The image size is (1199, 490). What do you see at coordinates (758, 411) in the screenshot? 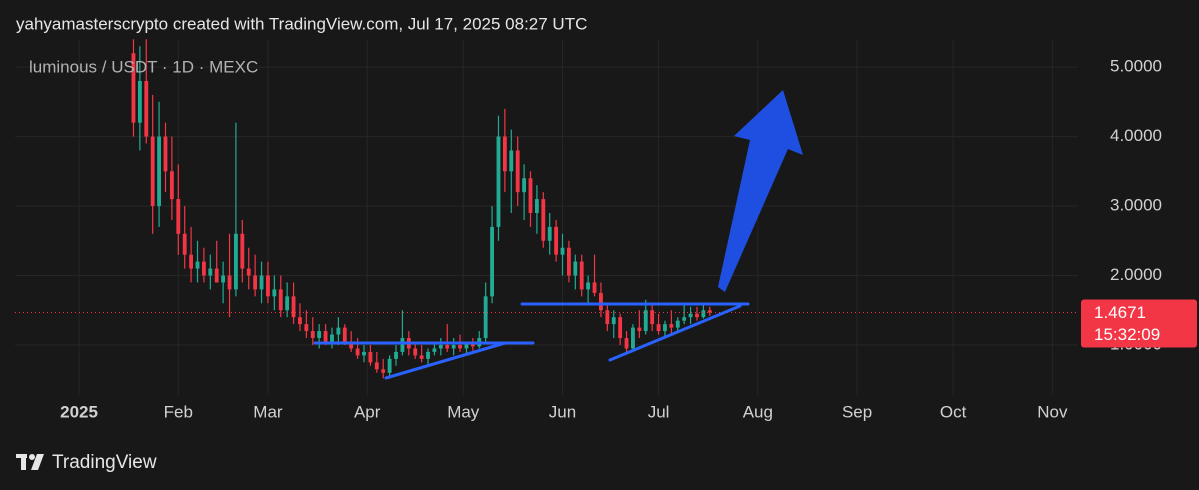
I see `x-tick-label: Aug` at bounding box center [758, 411].